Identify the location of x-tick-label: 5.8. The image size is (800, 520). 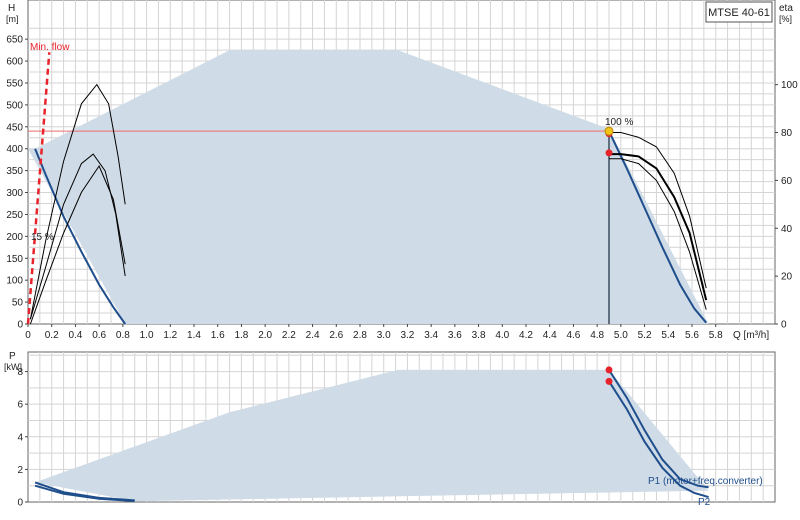
(716, 335).